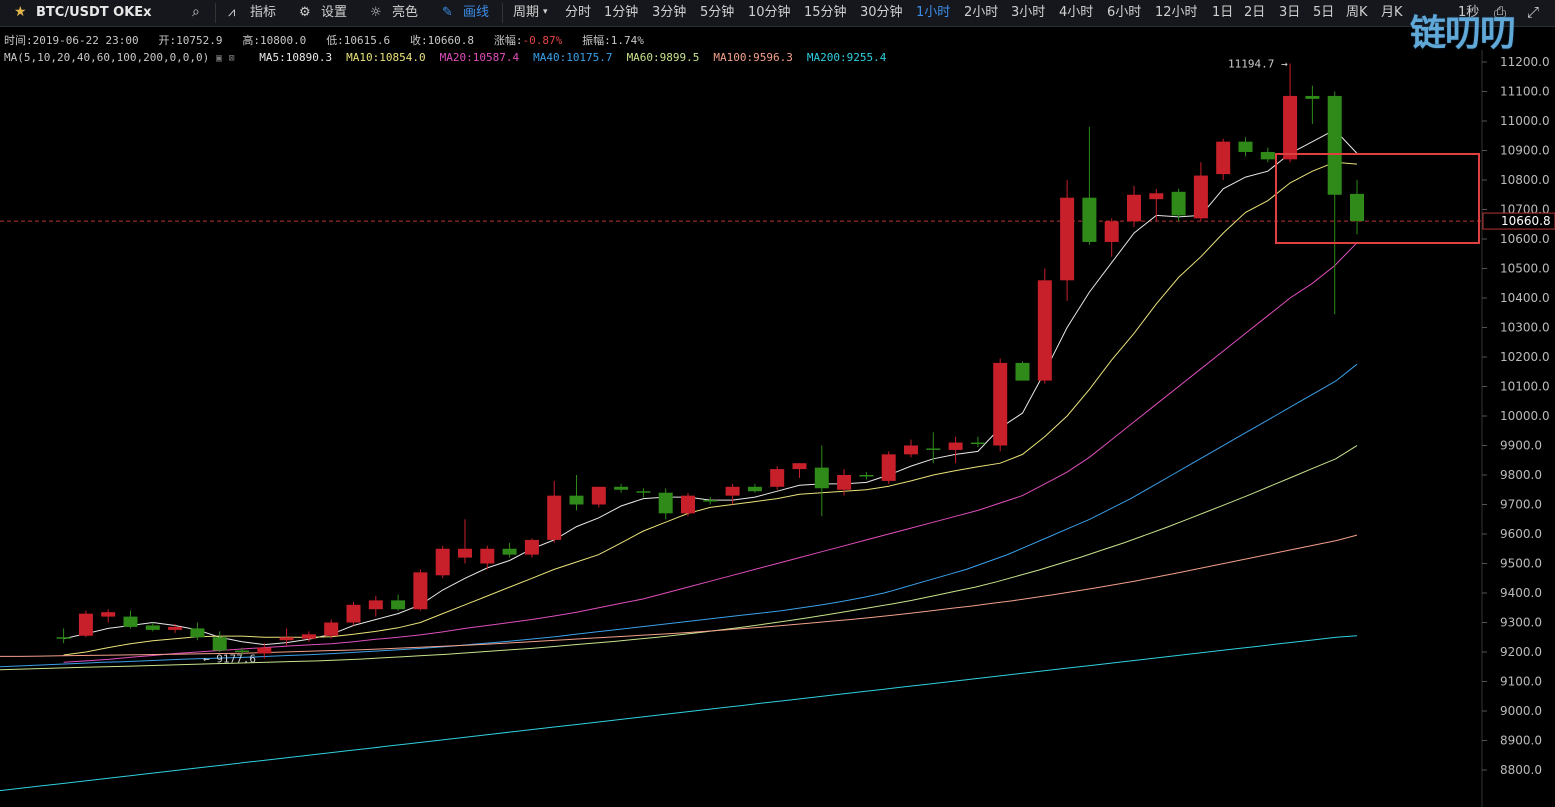 The width and height of the screenshot is (1555, 807). I want to click on chevron-down-icon: ▾, so click(545, 12).